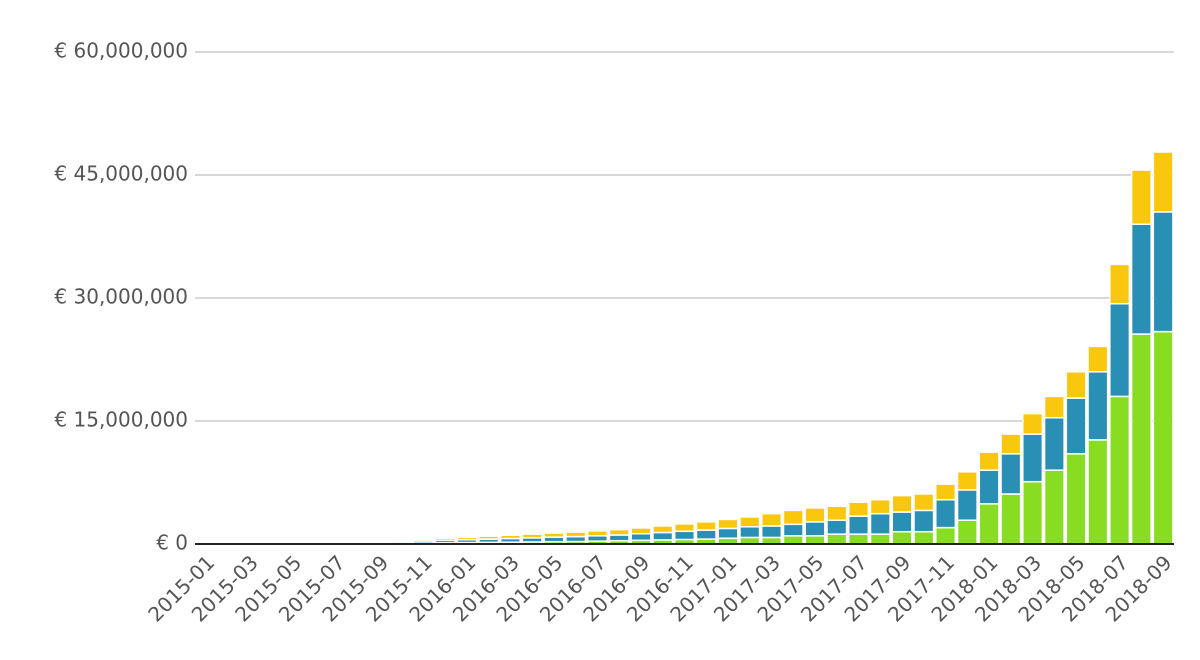 Image resolution: width=1200 pixels, height=660 pixels. What do you see at coordinates (121, 420) in the screenshot?
I see `y-tick-label: € 15,000,000` at bounding box center [121, 420].